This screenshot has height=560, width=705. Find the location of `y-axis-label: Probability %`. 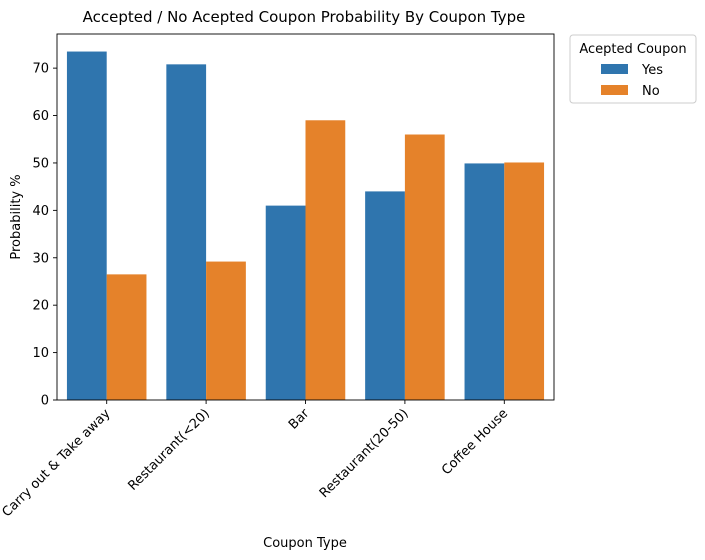

y-axis-label: Probability % is located at coordinates (16, 216).